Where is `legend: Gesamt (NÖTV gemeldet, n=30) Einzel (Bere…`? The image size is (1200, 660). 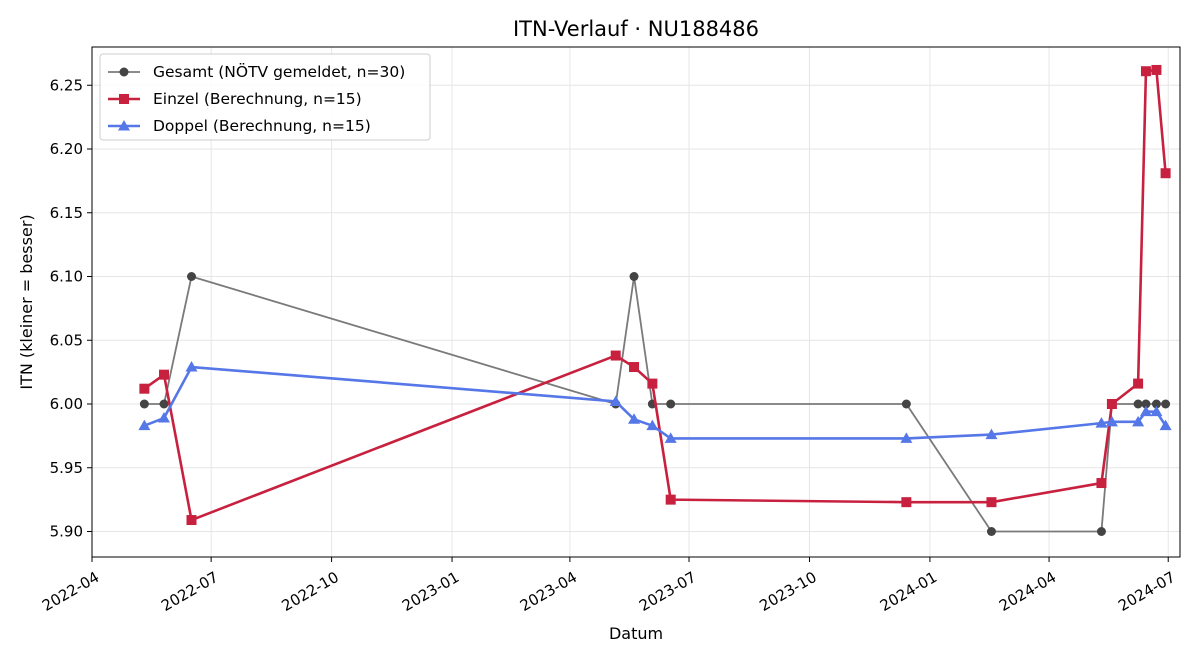
legend: Gesamt (NÖTV gemeldet, n=30) Einzel (Bere… is located at coordinates (265, 97).